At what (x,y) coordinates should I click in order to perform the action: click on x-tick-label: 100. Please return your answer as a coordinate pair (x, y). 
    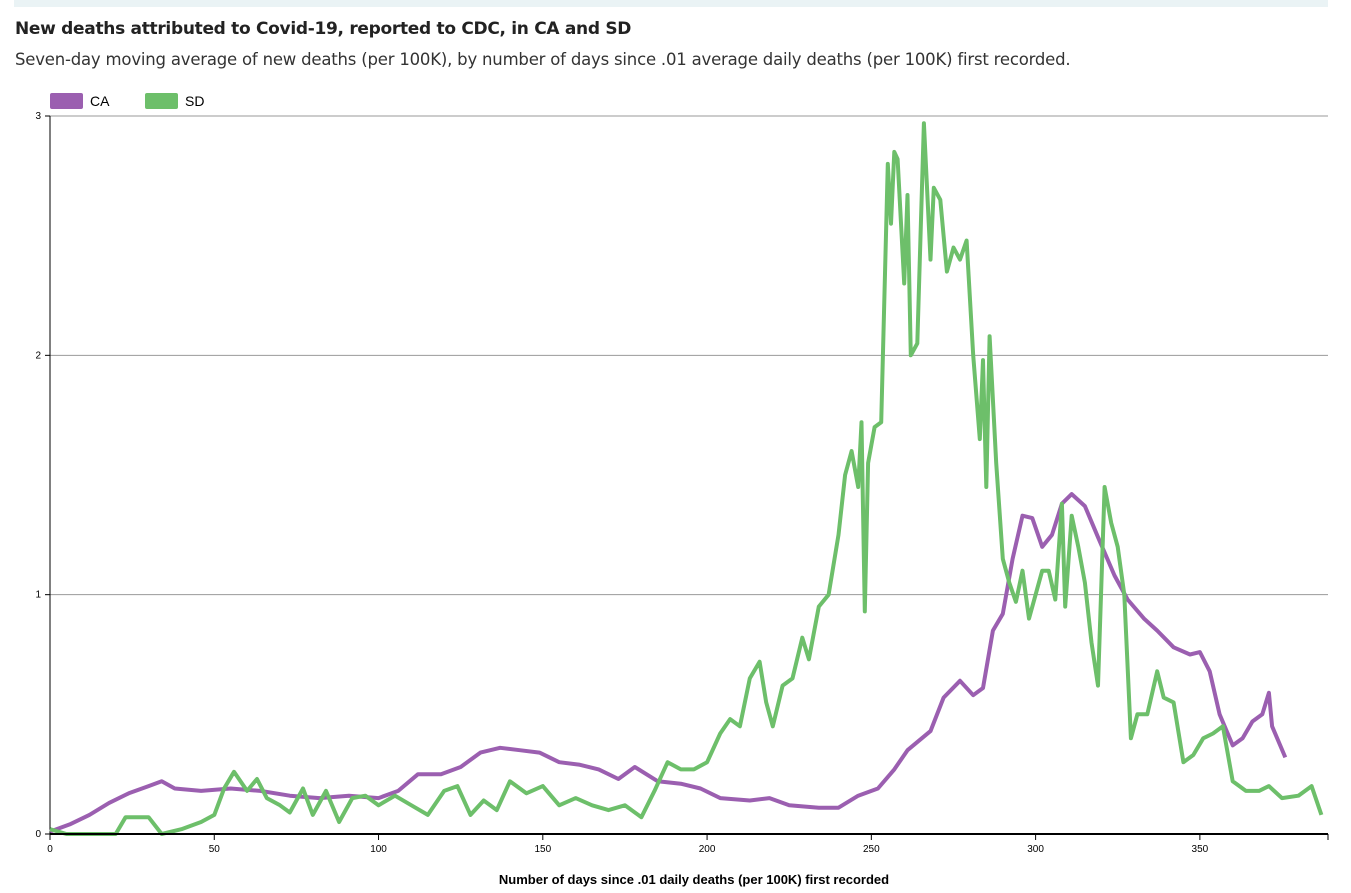
    Looking at the image, I should click on (378, 849).